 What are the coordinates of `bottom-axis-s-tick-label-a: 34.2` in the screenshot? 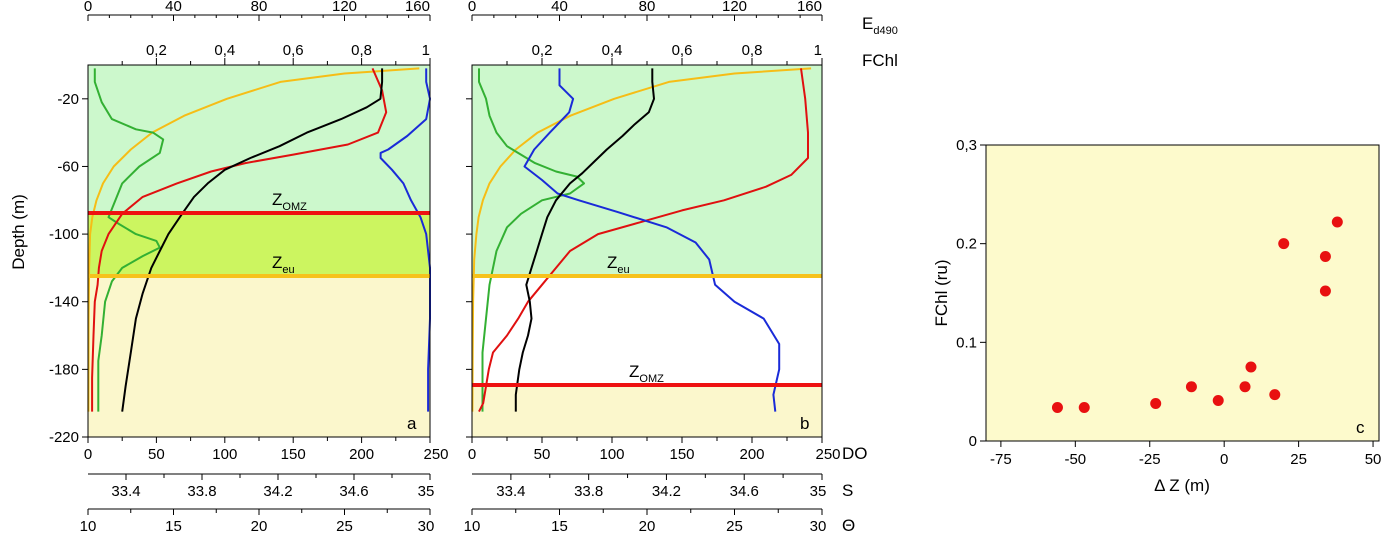 It's located at (277, 491).